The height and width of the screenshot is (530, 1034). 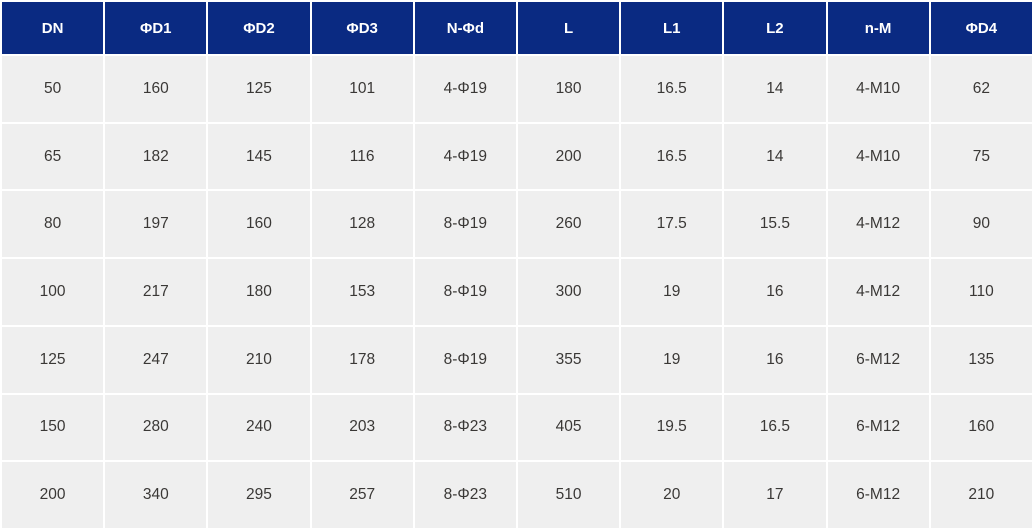 What do you see at coordinates (981, 292) in the screenshot?
I see `body-cell: 110` at bounding box center [981, 292].